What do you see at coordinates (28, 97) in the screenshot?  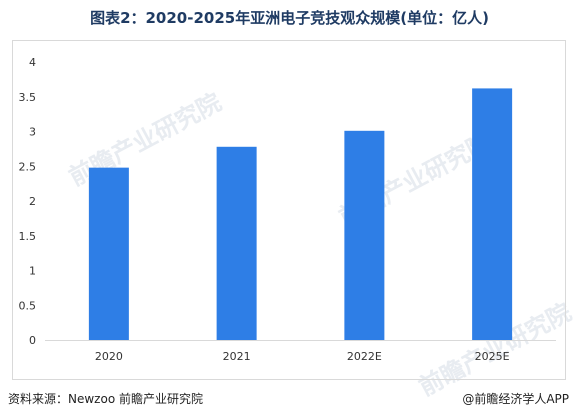 I see `y-tick-label: 3.5` at bounding box center [28, 97].